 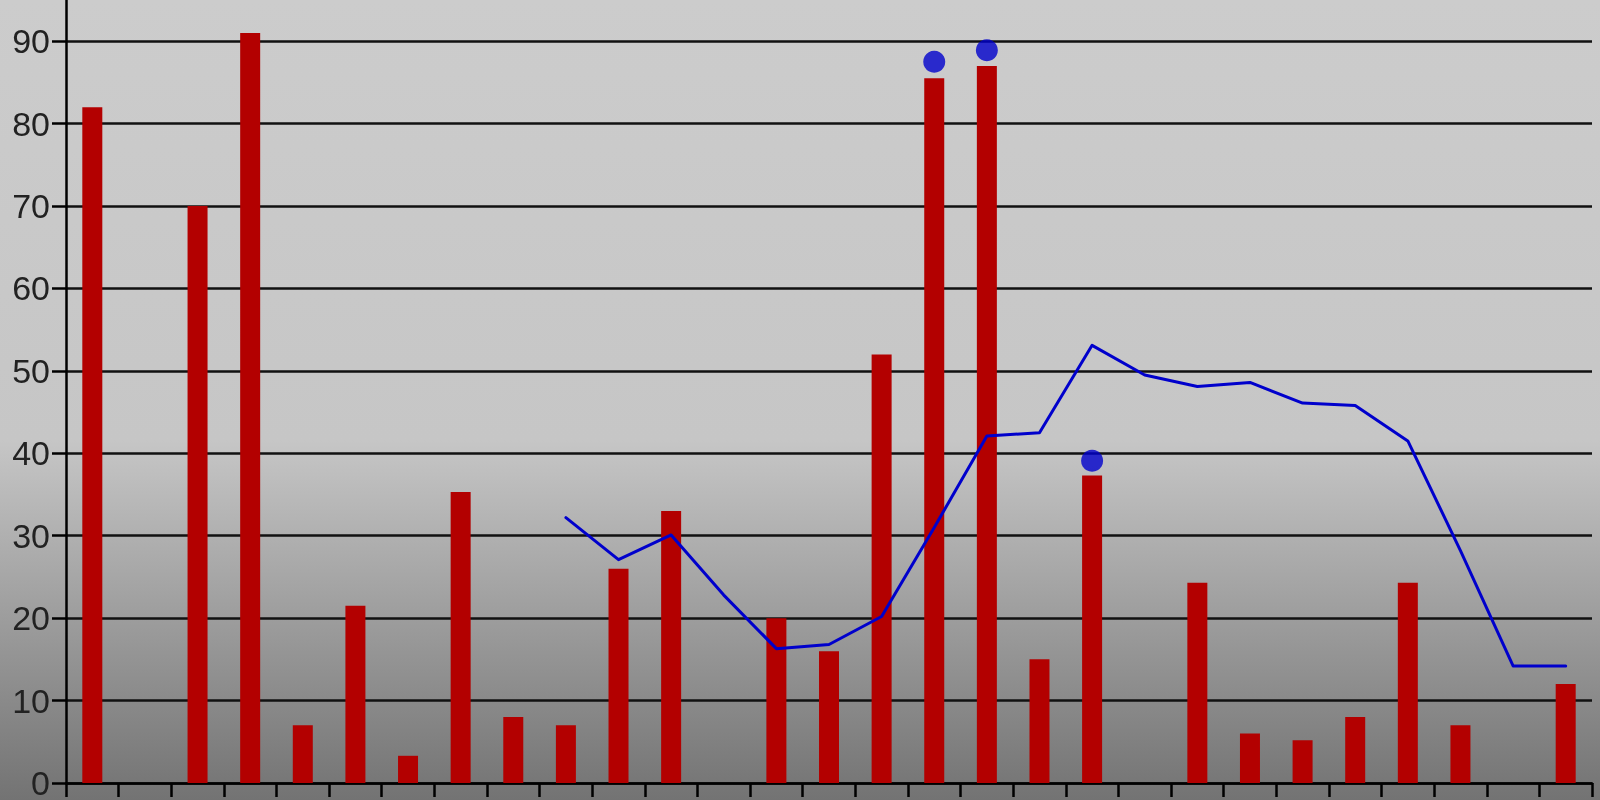 What do you see at coordinates (31, 123) in the screenshot?
I see `y-tick-label: 80` at bounding box center [31, 123].